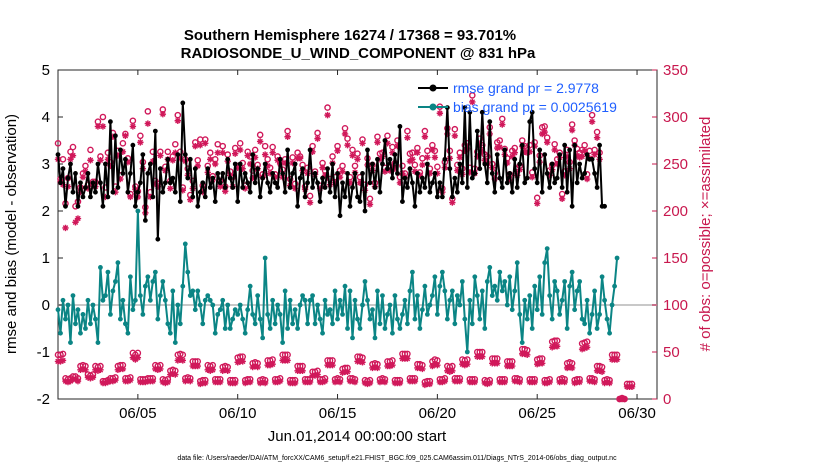 The height and width of the screenshot is (470, 830). What do you see at coordinates (637, 413) in the screenshot?
I see `x-tick-label: 06/30` at bounding box center [637, 413].